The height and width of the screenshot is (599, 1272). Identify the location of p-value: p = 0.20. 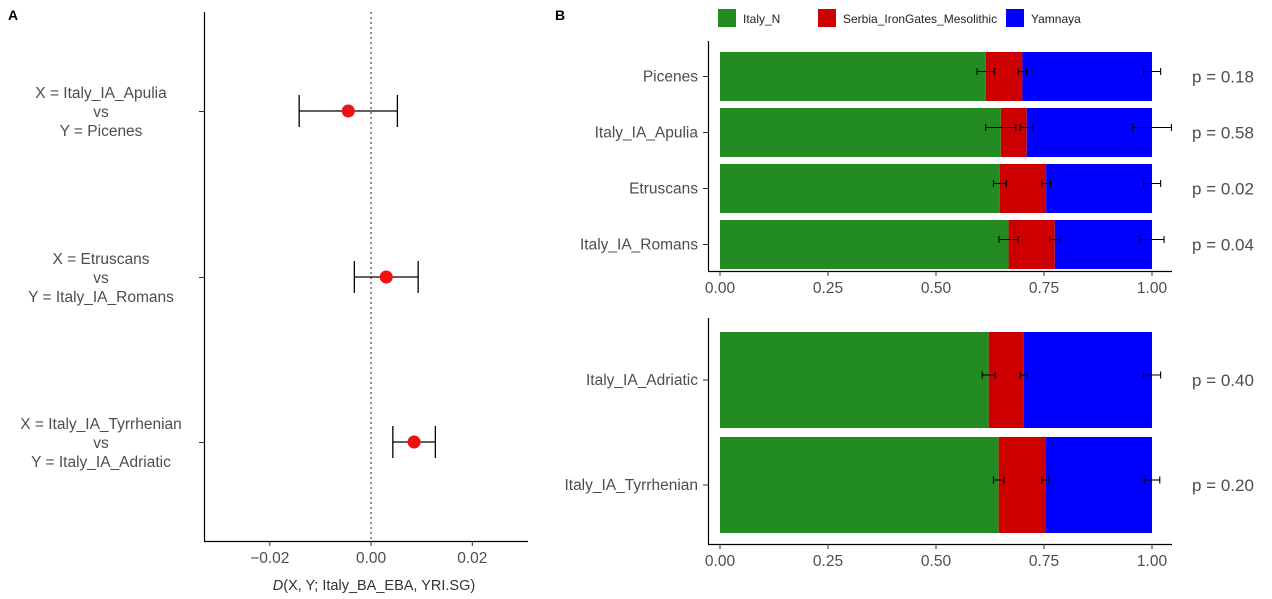
(1223, 485).